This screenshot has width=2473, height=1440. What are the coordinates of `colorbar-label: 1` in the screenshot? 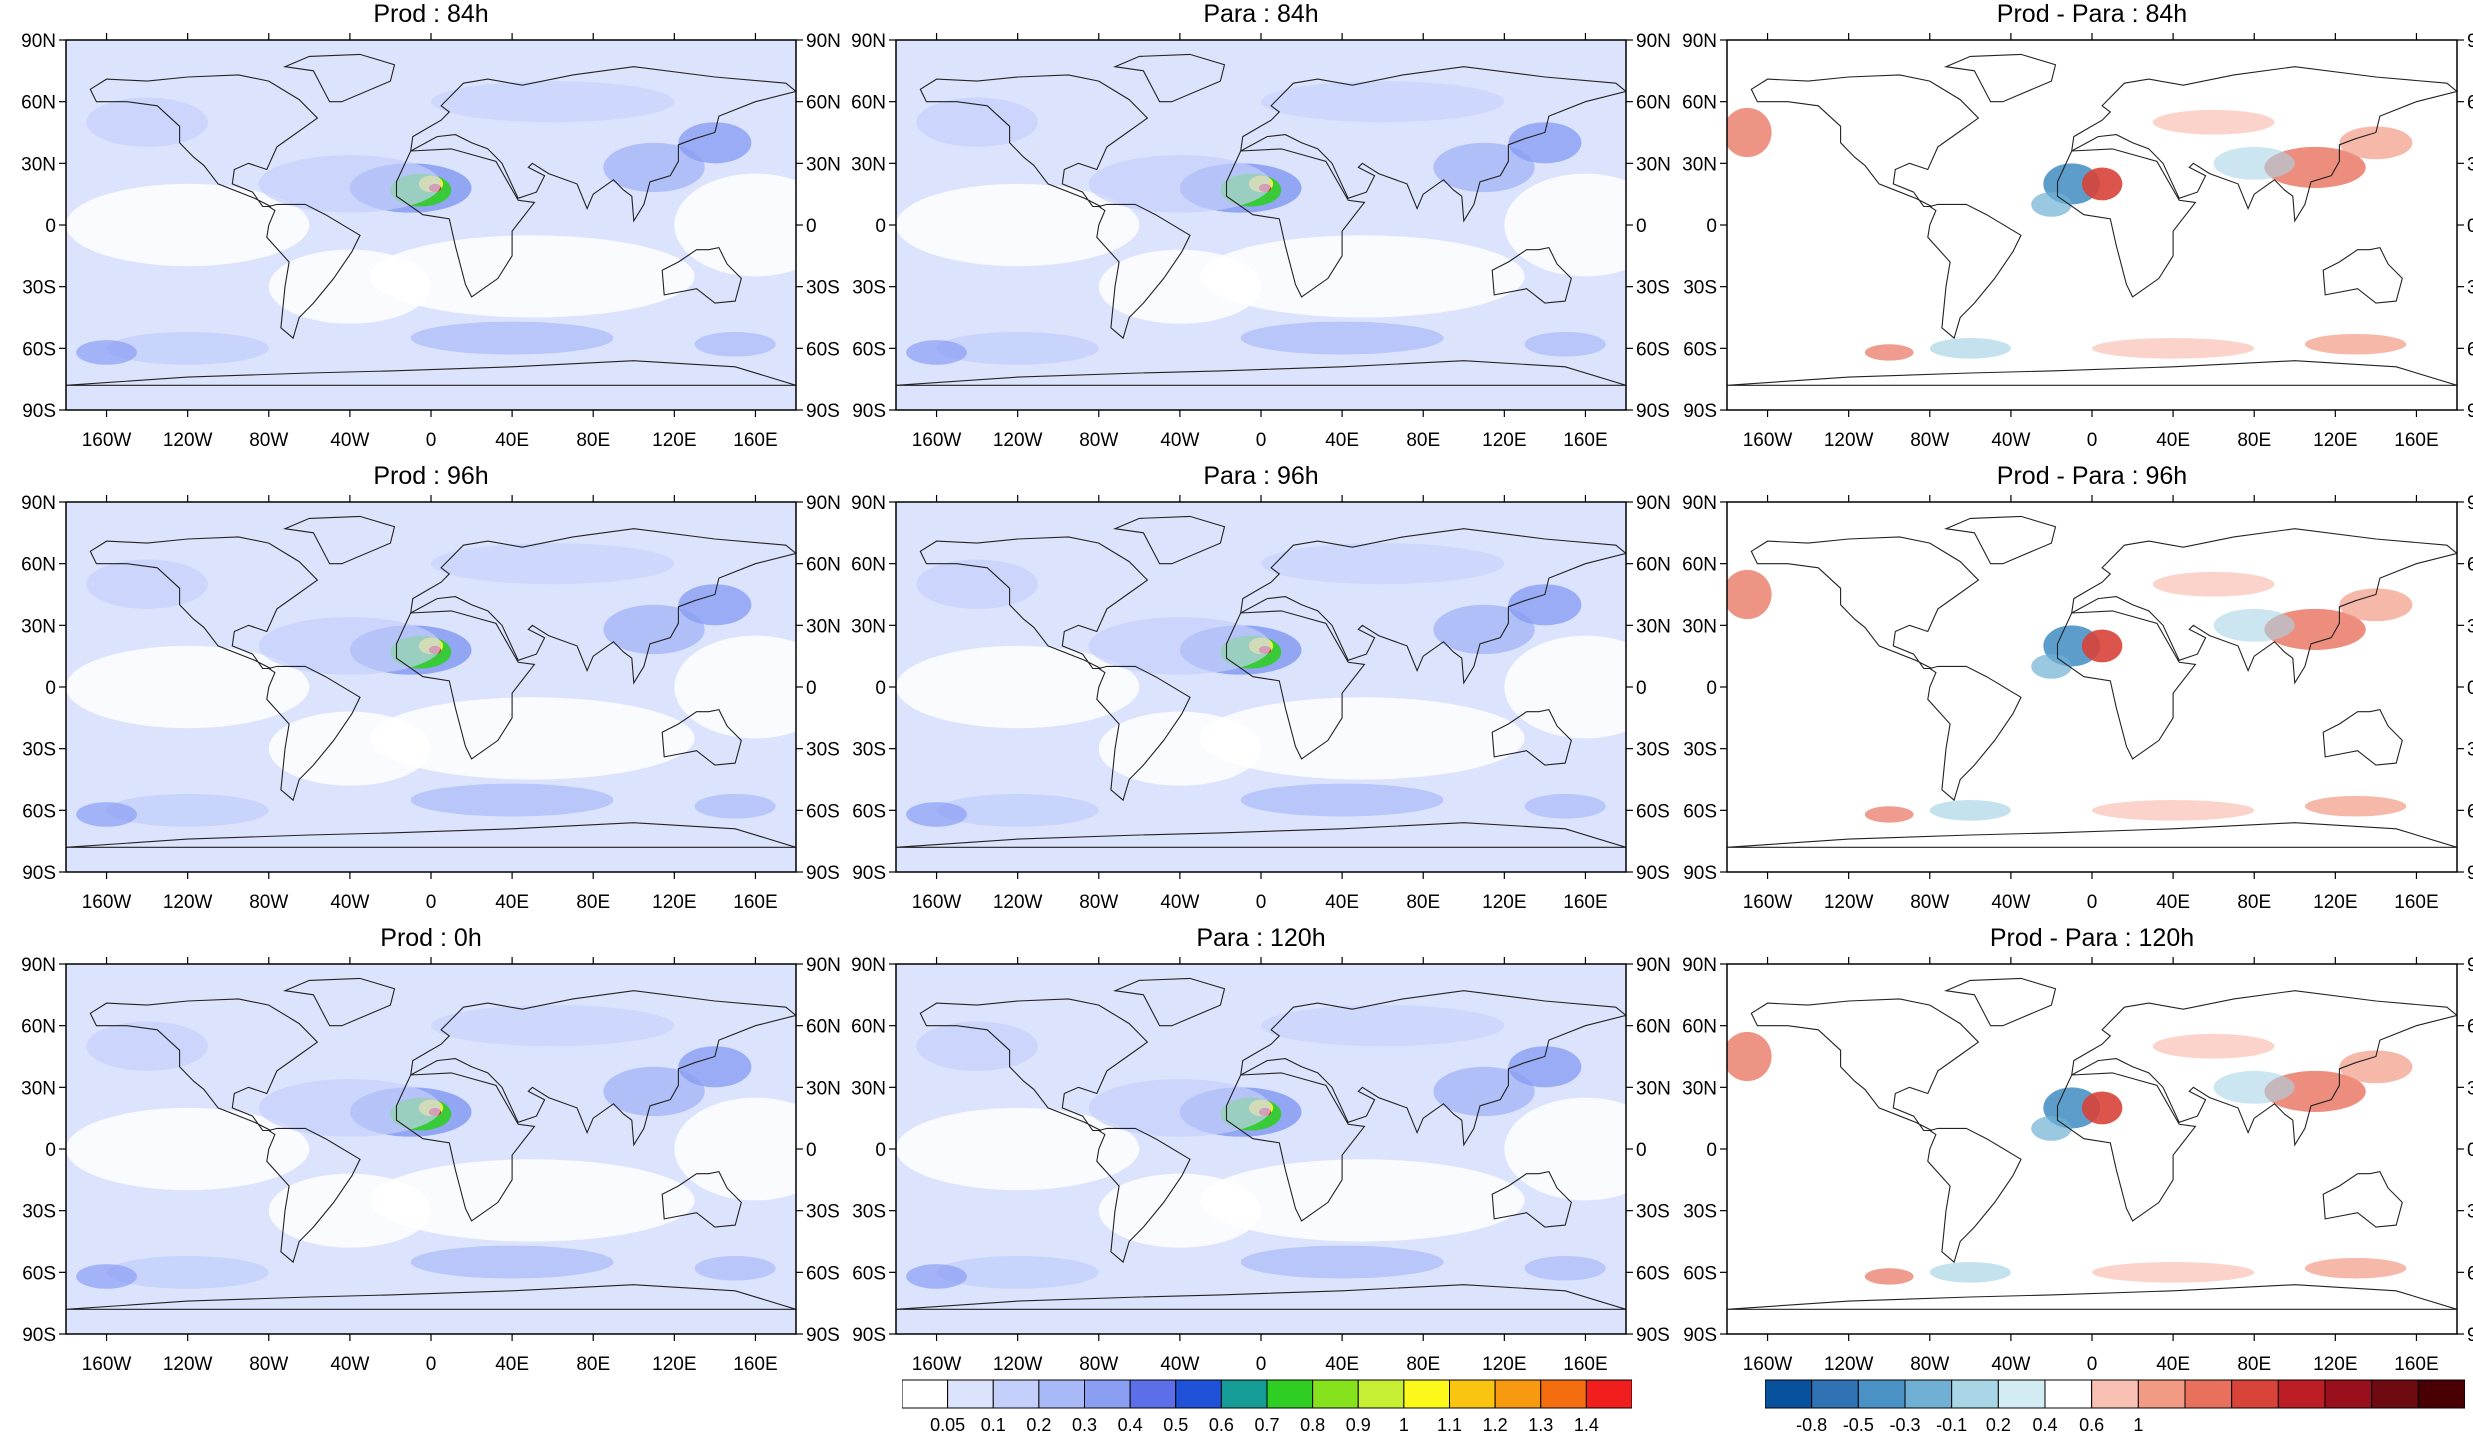 It's located at (1404, 1425).